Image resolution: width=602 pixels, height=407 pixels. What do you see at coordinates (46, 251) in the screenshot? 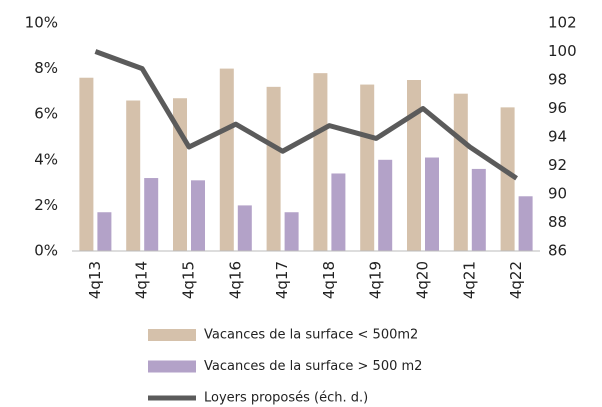
I see `y-tick-label: 0%` at bounding box center [46, 251].